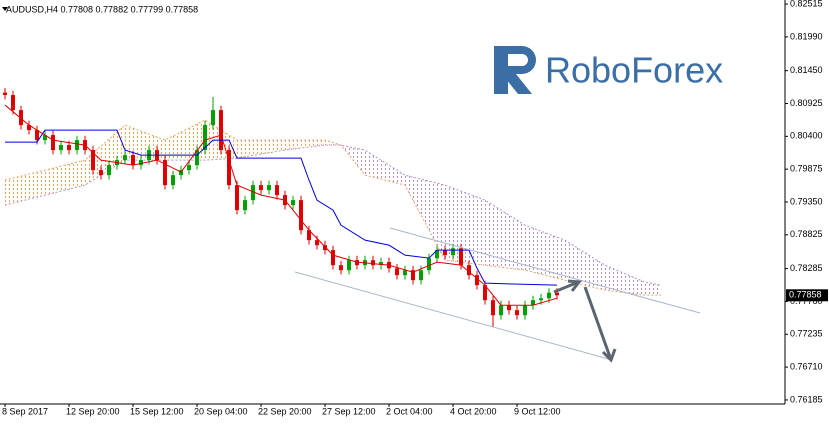 The height and width of the screenshot is (429, 829). I want to click on y-tick-label: 0.82515, so click(806, 4).